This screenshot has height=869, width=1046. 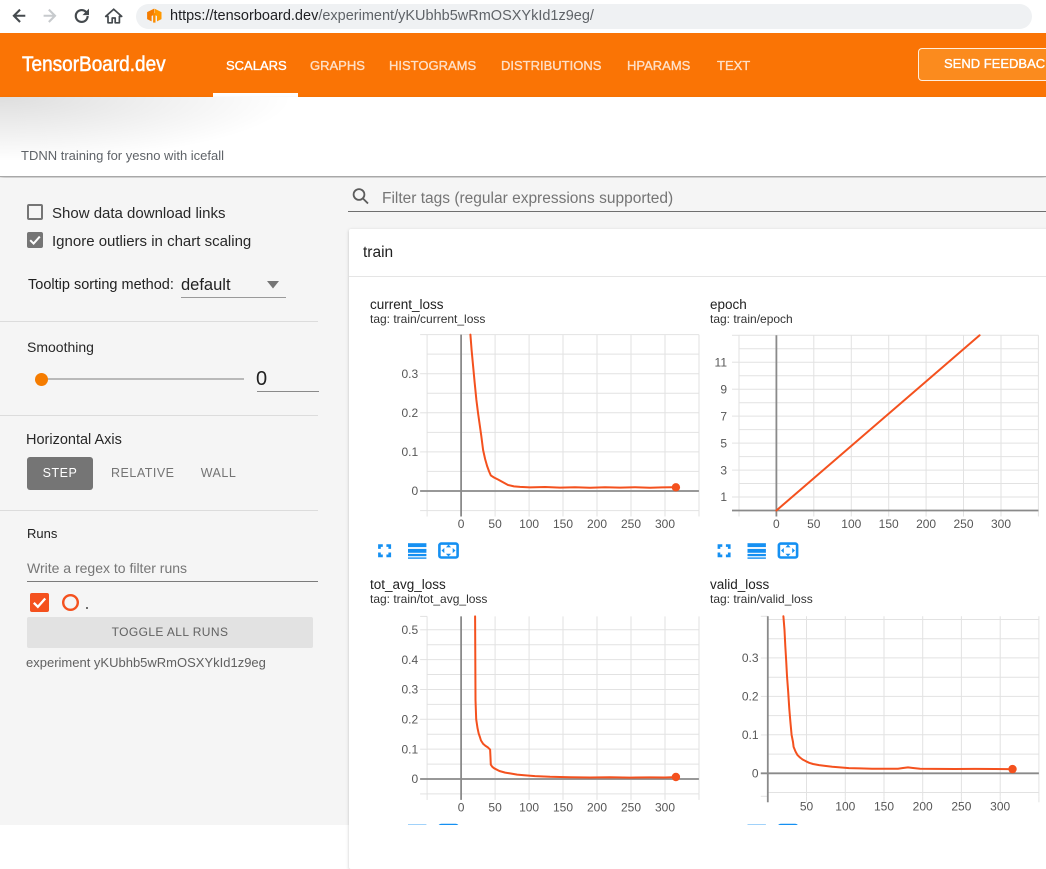 I want to click on svg-text: 5, so click(x=723, y=443).